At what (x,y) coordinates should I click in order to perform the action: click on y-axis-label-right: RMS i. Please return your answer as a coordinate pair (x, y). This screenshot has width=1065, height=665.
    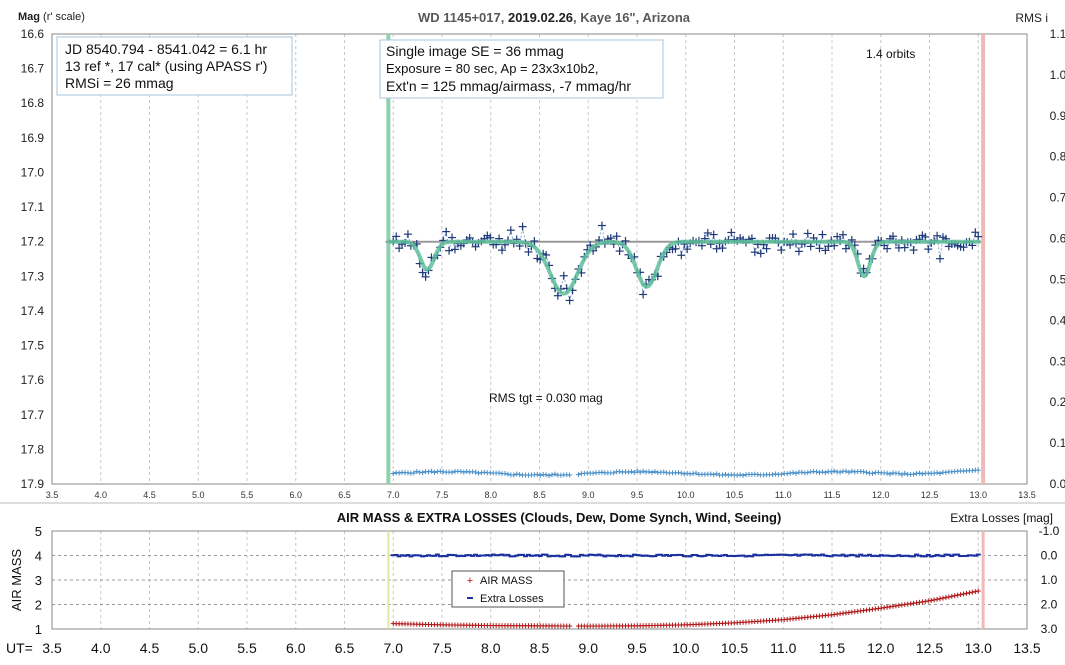
    Looking at the image, I should click on (1031, 18).